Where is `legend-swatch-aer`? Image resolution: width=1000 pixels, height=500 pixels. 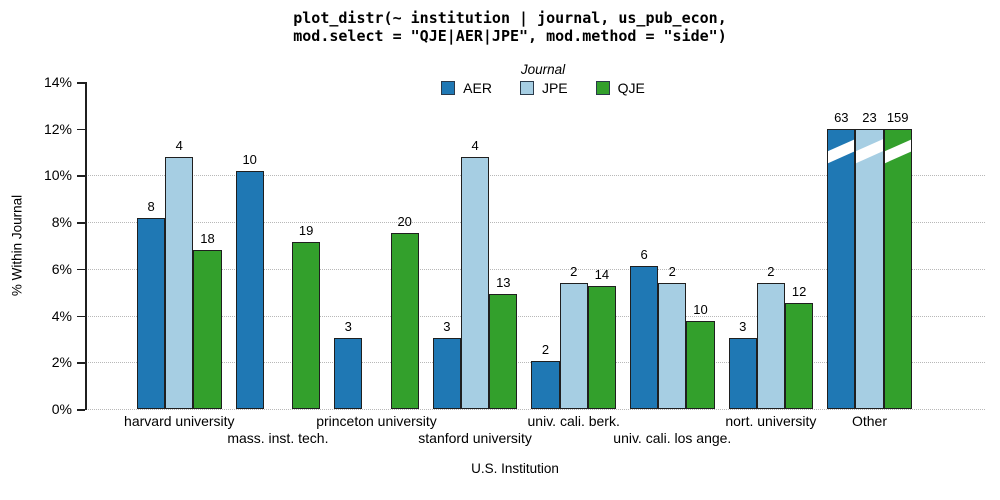
legend-swatch-aer is located at coordinates (448, 88).